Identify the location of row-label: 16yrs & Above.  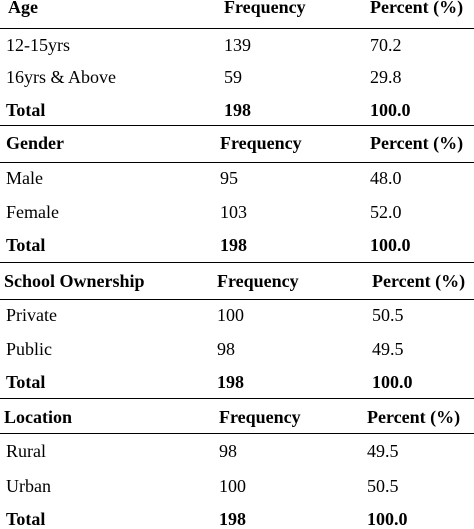
(61, 77).